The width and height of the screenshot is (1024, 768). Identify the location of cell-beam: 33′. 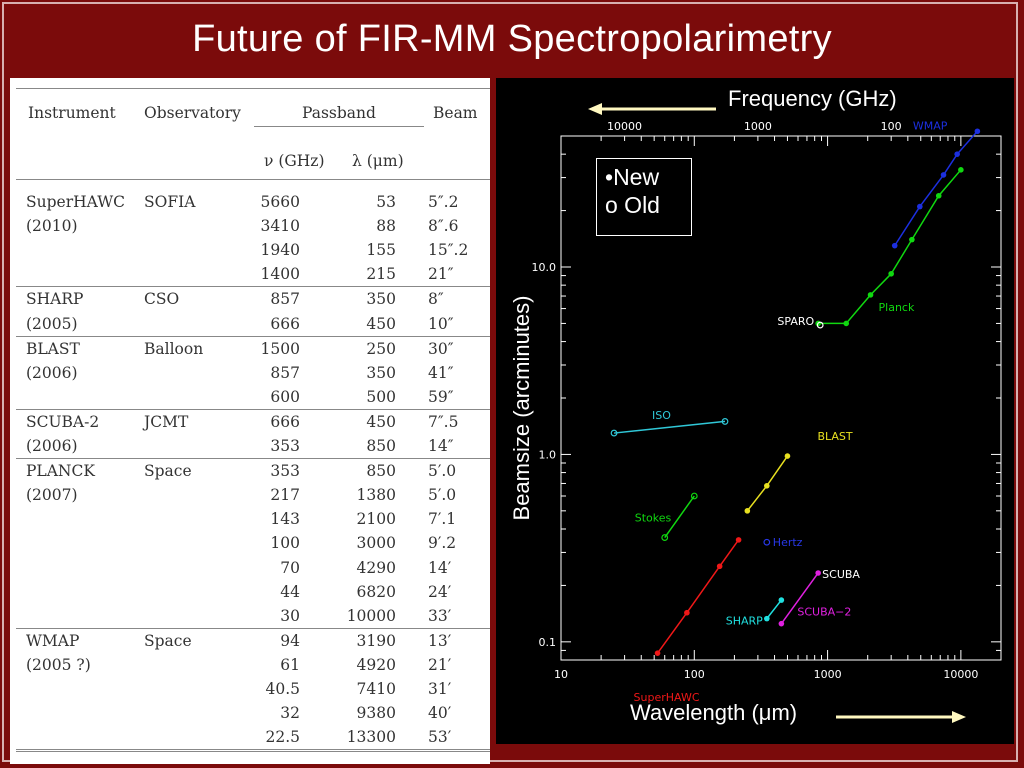
(440, 615).